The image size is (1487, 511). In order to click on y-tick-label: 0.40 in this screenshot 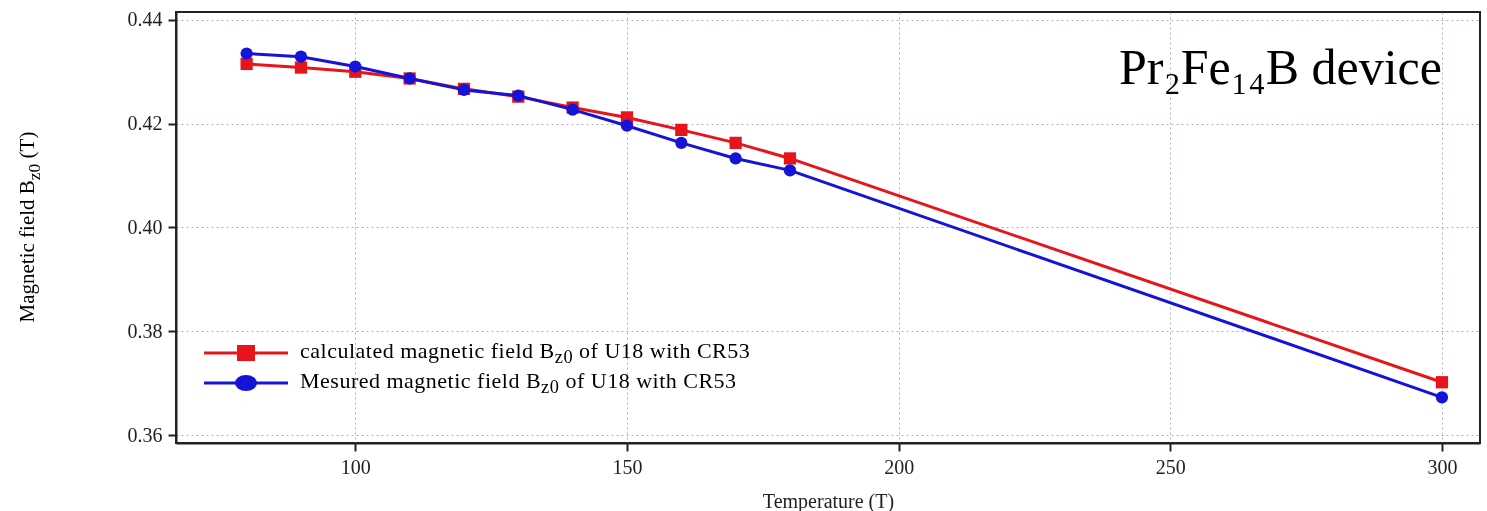, I will do `click(145, 227)`.